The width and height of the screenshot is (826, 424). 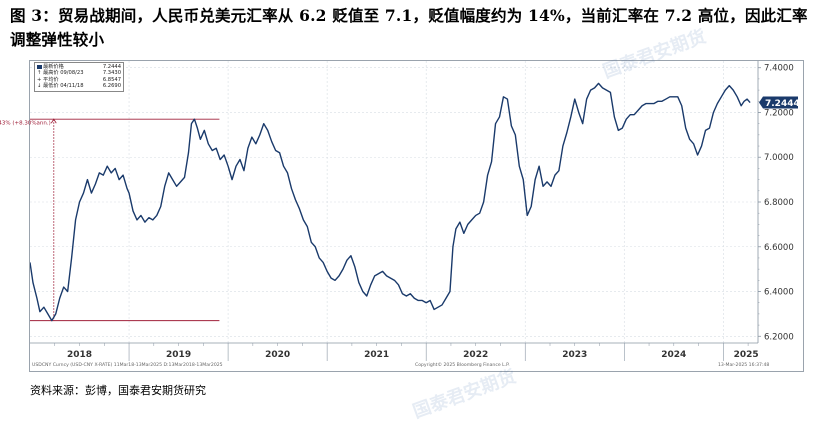 I want to click on last-value-badge-shape, so click(x=778, y=102).